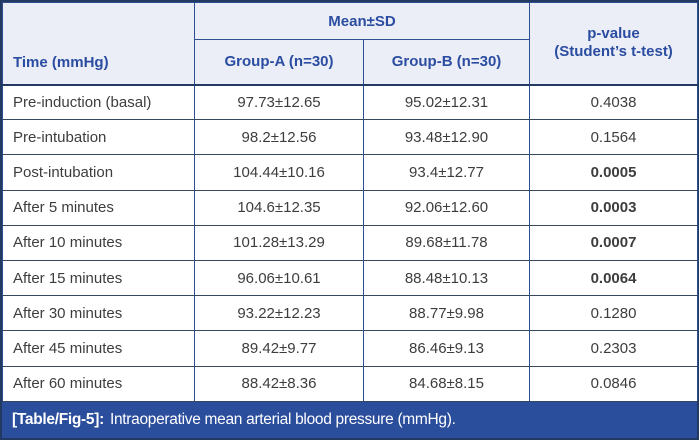 The image size is (699, 440). I want to click on row-time-label: After 45 minutes, so click(98, 348).